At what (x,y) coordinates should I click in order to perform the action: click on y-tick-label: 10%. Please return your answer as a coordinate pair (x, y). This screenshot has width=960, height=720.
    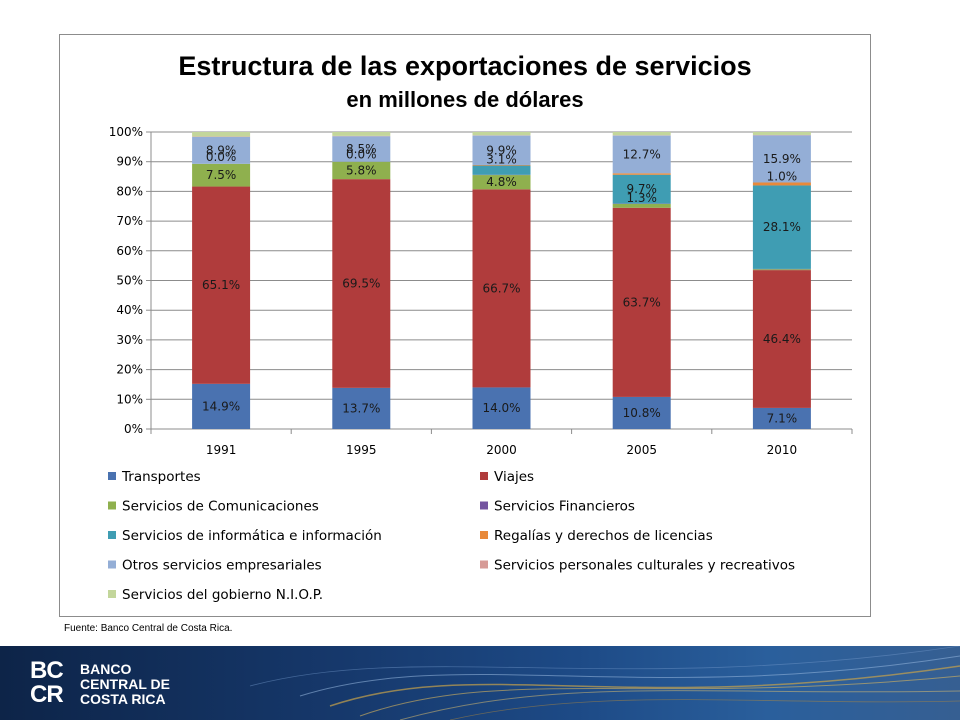
    Looking at the image, I should click on (129, 399).